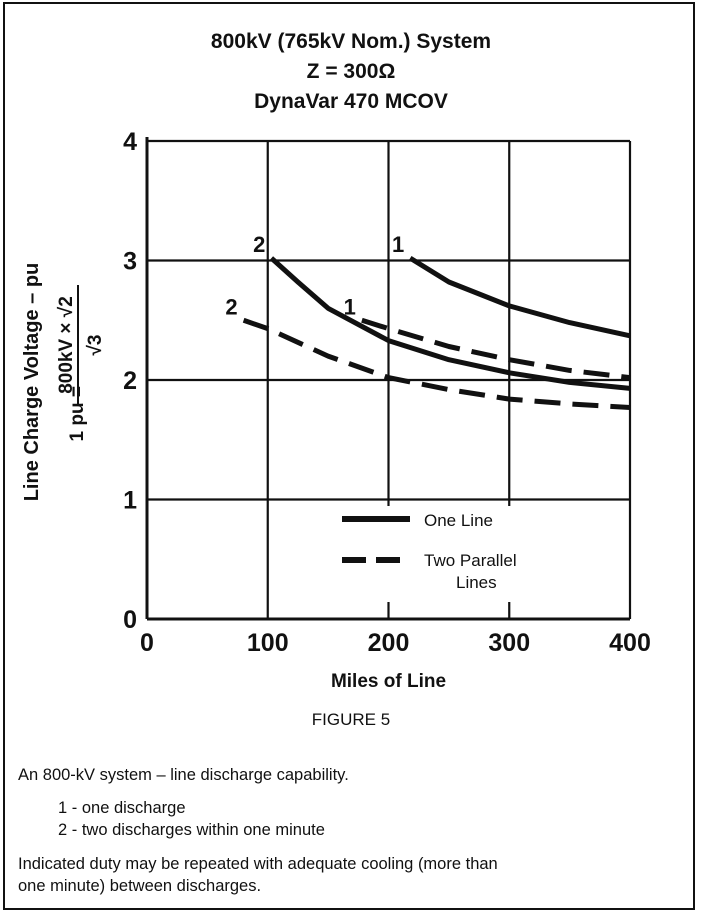 The image size is (702, 920). Describe the element at coordinates (509, 643) in the screenshot. I see `x-tick-label: 300` at that location.